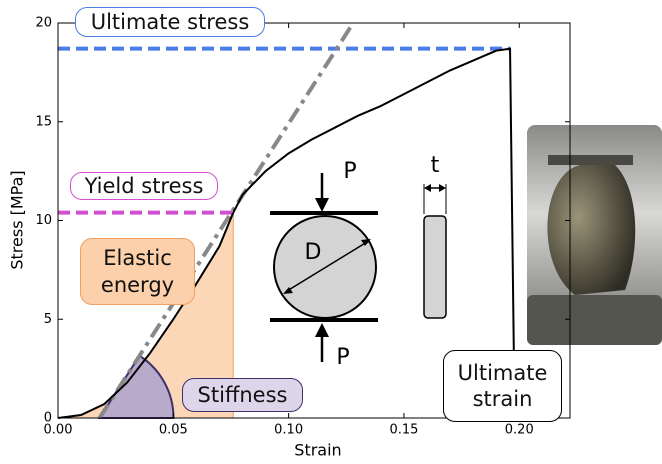  Describe the element at coordinates (173, 430) in the screenshot. I see `x-tick-label: 0.05` at that location.